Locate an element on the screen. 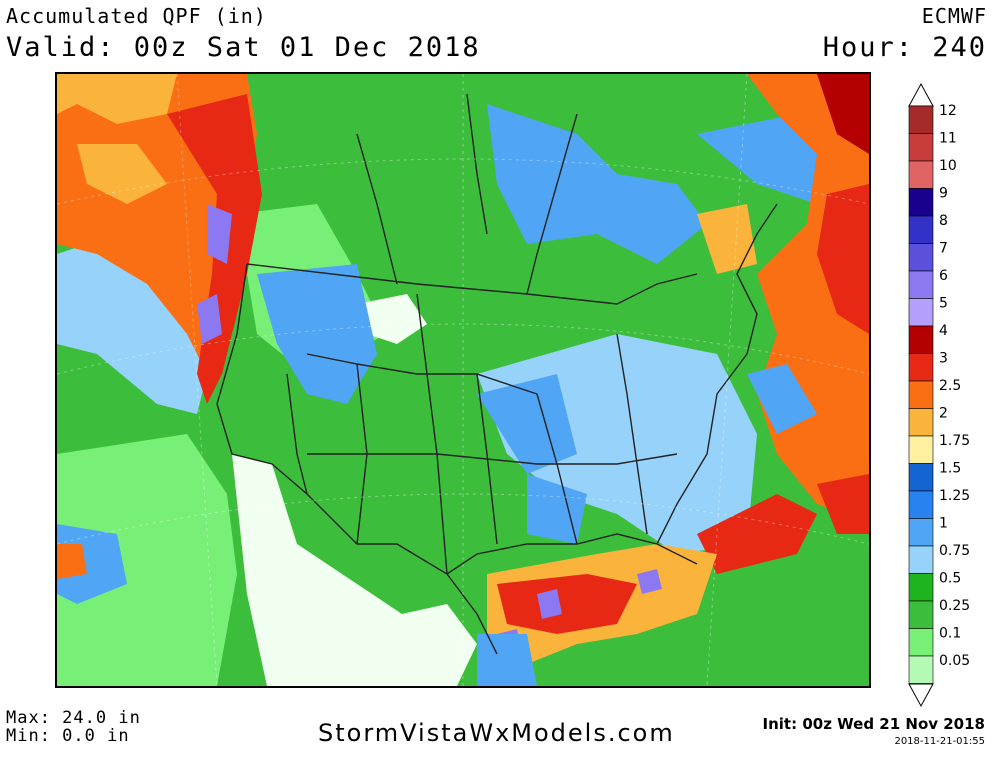 The height and width of the screenshot is (763, 995). max-value: Max: 24.0 in is located at coordinates (73, 718).